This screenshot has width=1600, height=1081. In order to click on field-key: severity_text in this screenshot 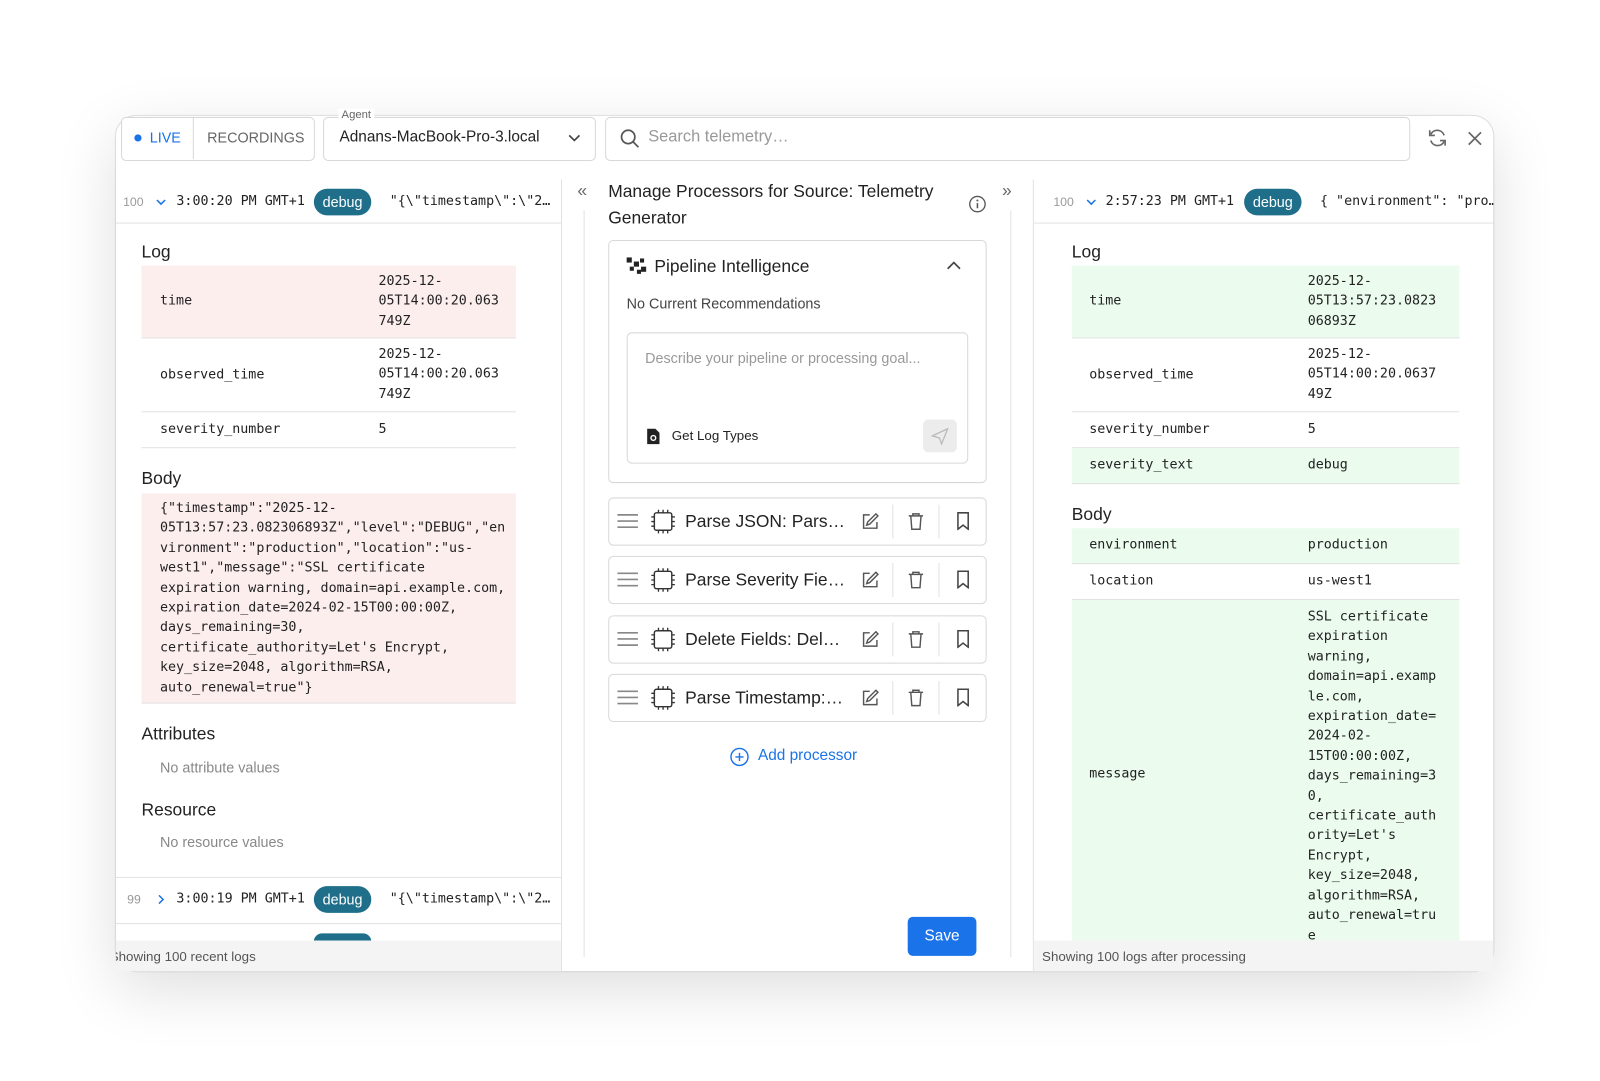, I will do `click(1141, 465)`.